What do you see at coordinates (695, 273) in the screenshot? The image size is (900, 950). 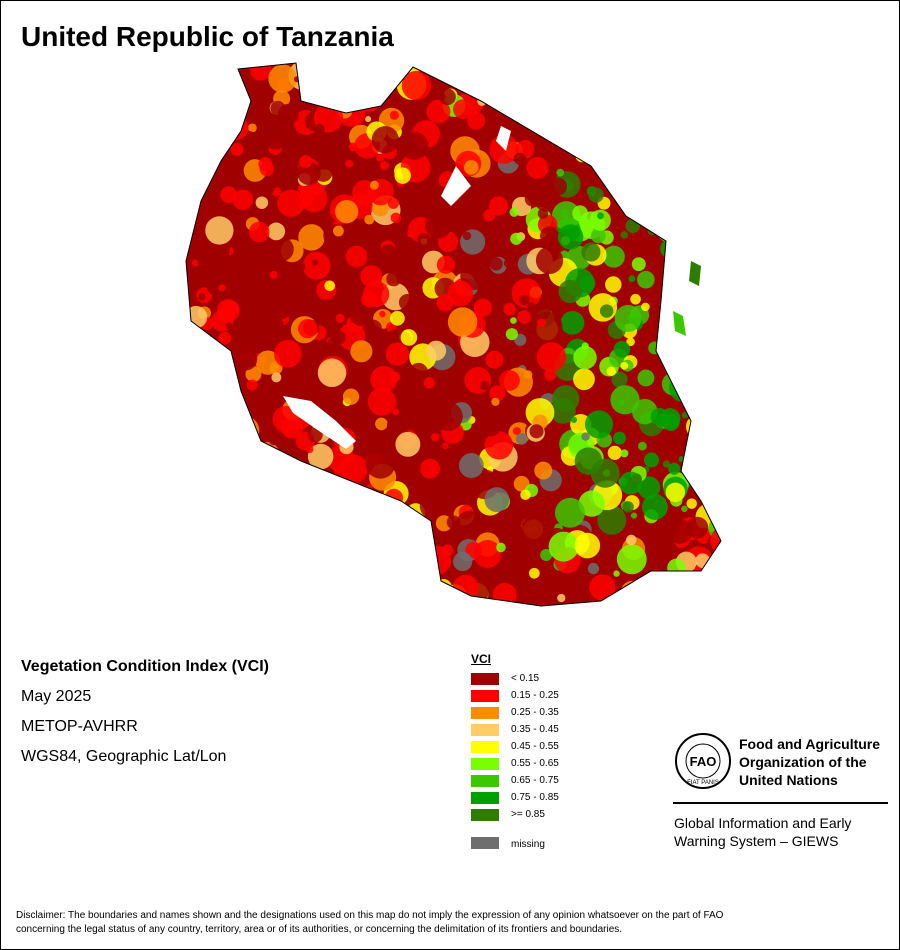 I see `island` at bounding box center [695, 273].